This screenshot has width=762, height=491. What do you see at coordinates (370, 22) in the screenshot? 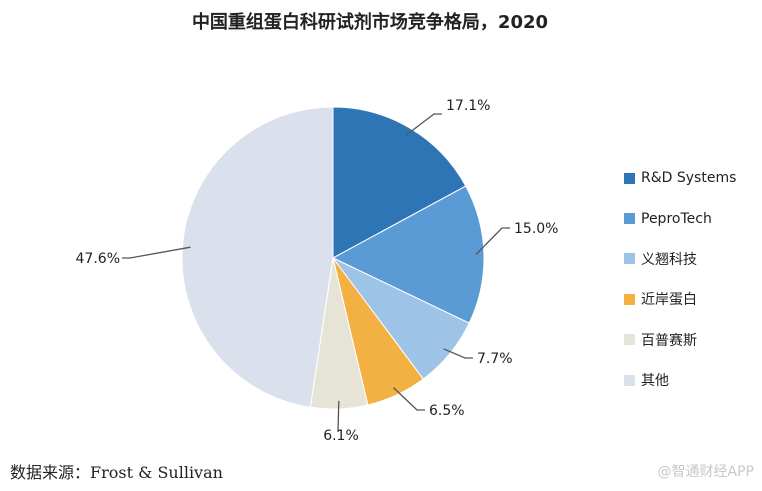
I see `chart-title: 中国重组蛋白科研试剂市场竞争格局，2020` at bounding box center [370, 22].